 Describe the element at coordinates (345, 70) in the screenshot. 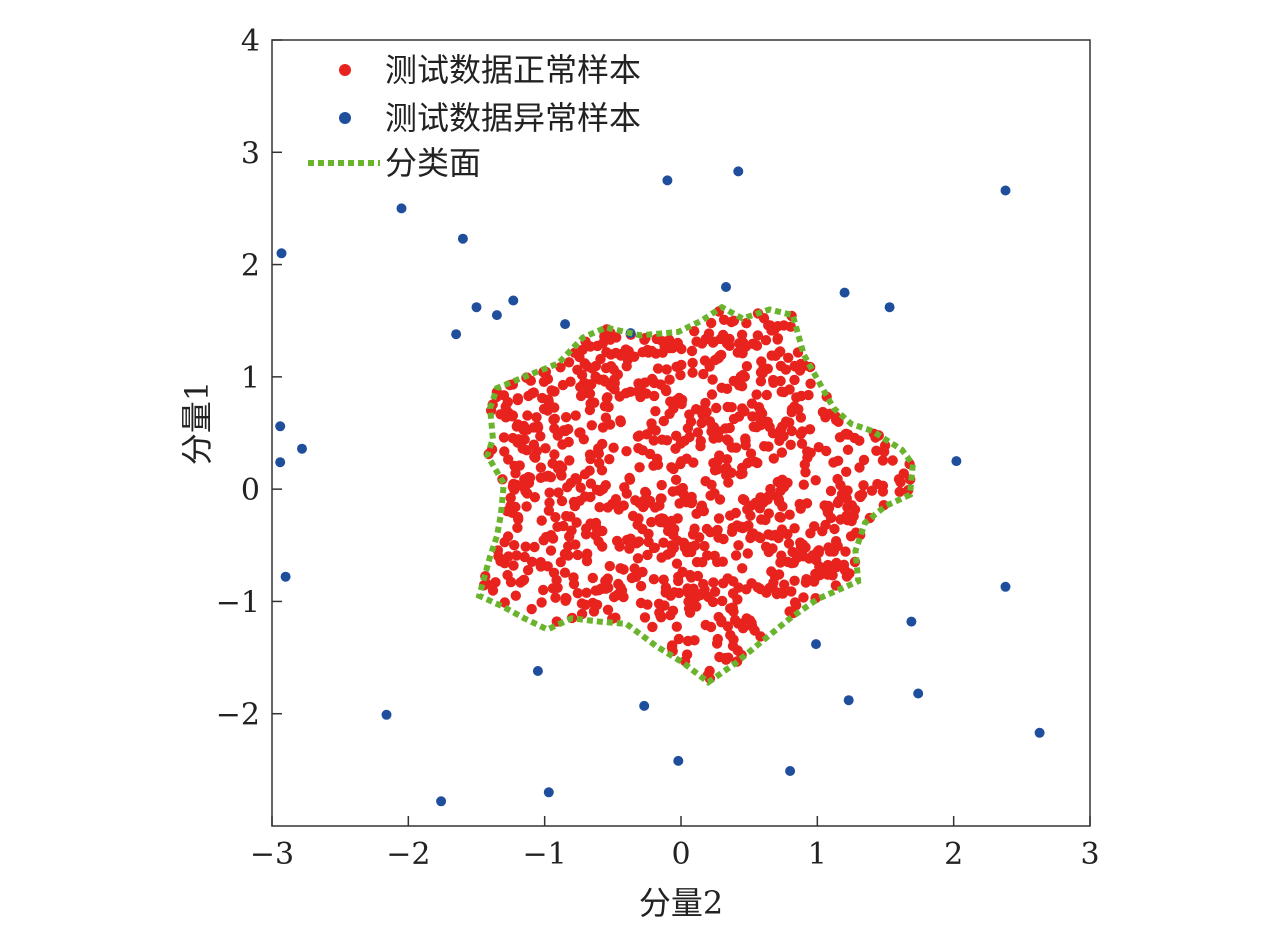

I see `legend-marker-normal` at that location.